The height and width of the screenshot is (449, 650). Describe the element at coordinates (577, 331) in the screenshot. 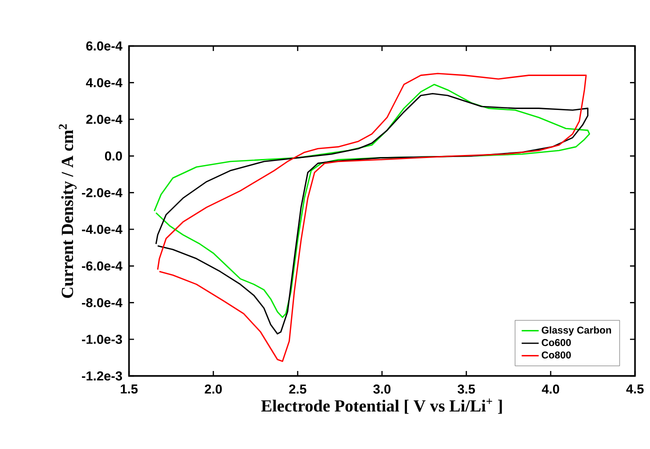

I see `legend-label: Glassy Carbon` at that location.